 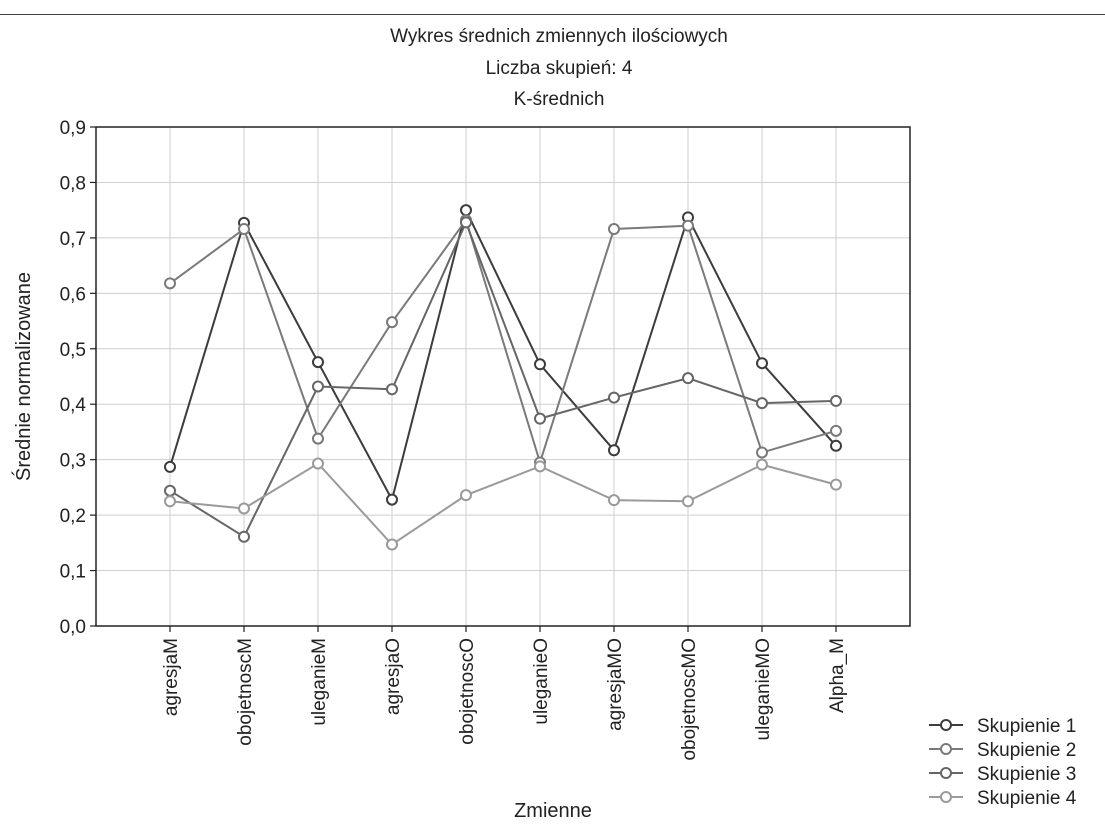 What do you see at coordinates (73, 183) in the screenshot?
I see `y-tick-label: 0,8` at bounding box center [73, 183].